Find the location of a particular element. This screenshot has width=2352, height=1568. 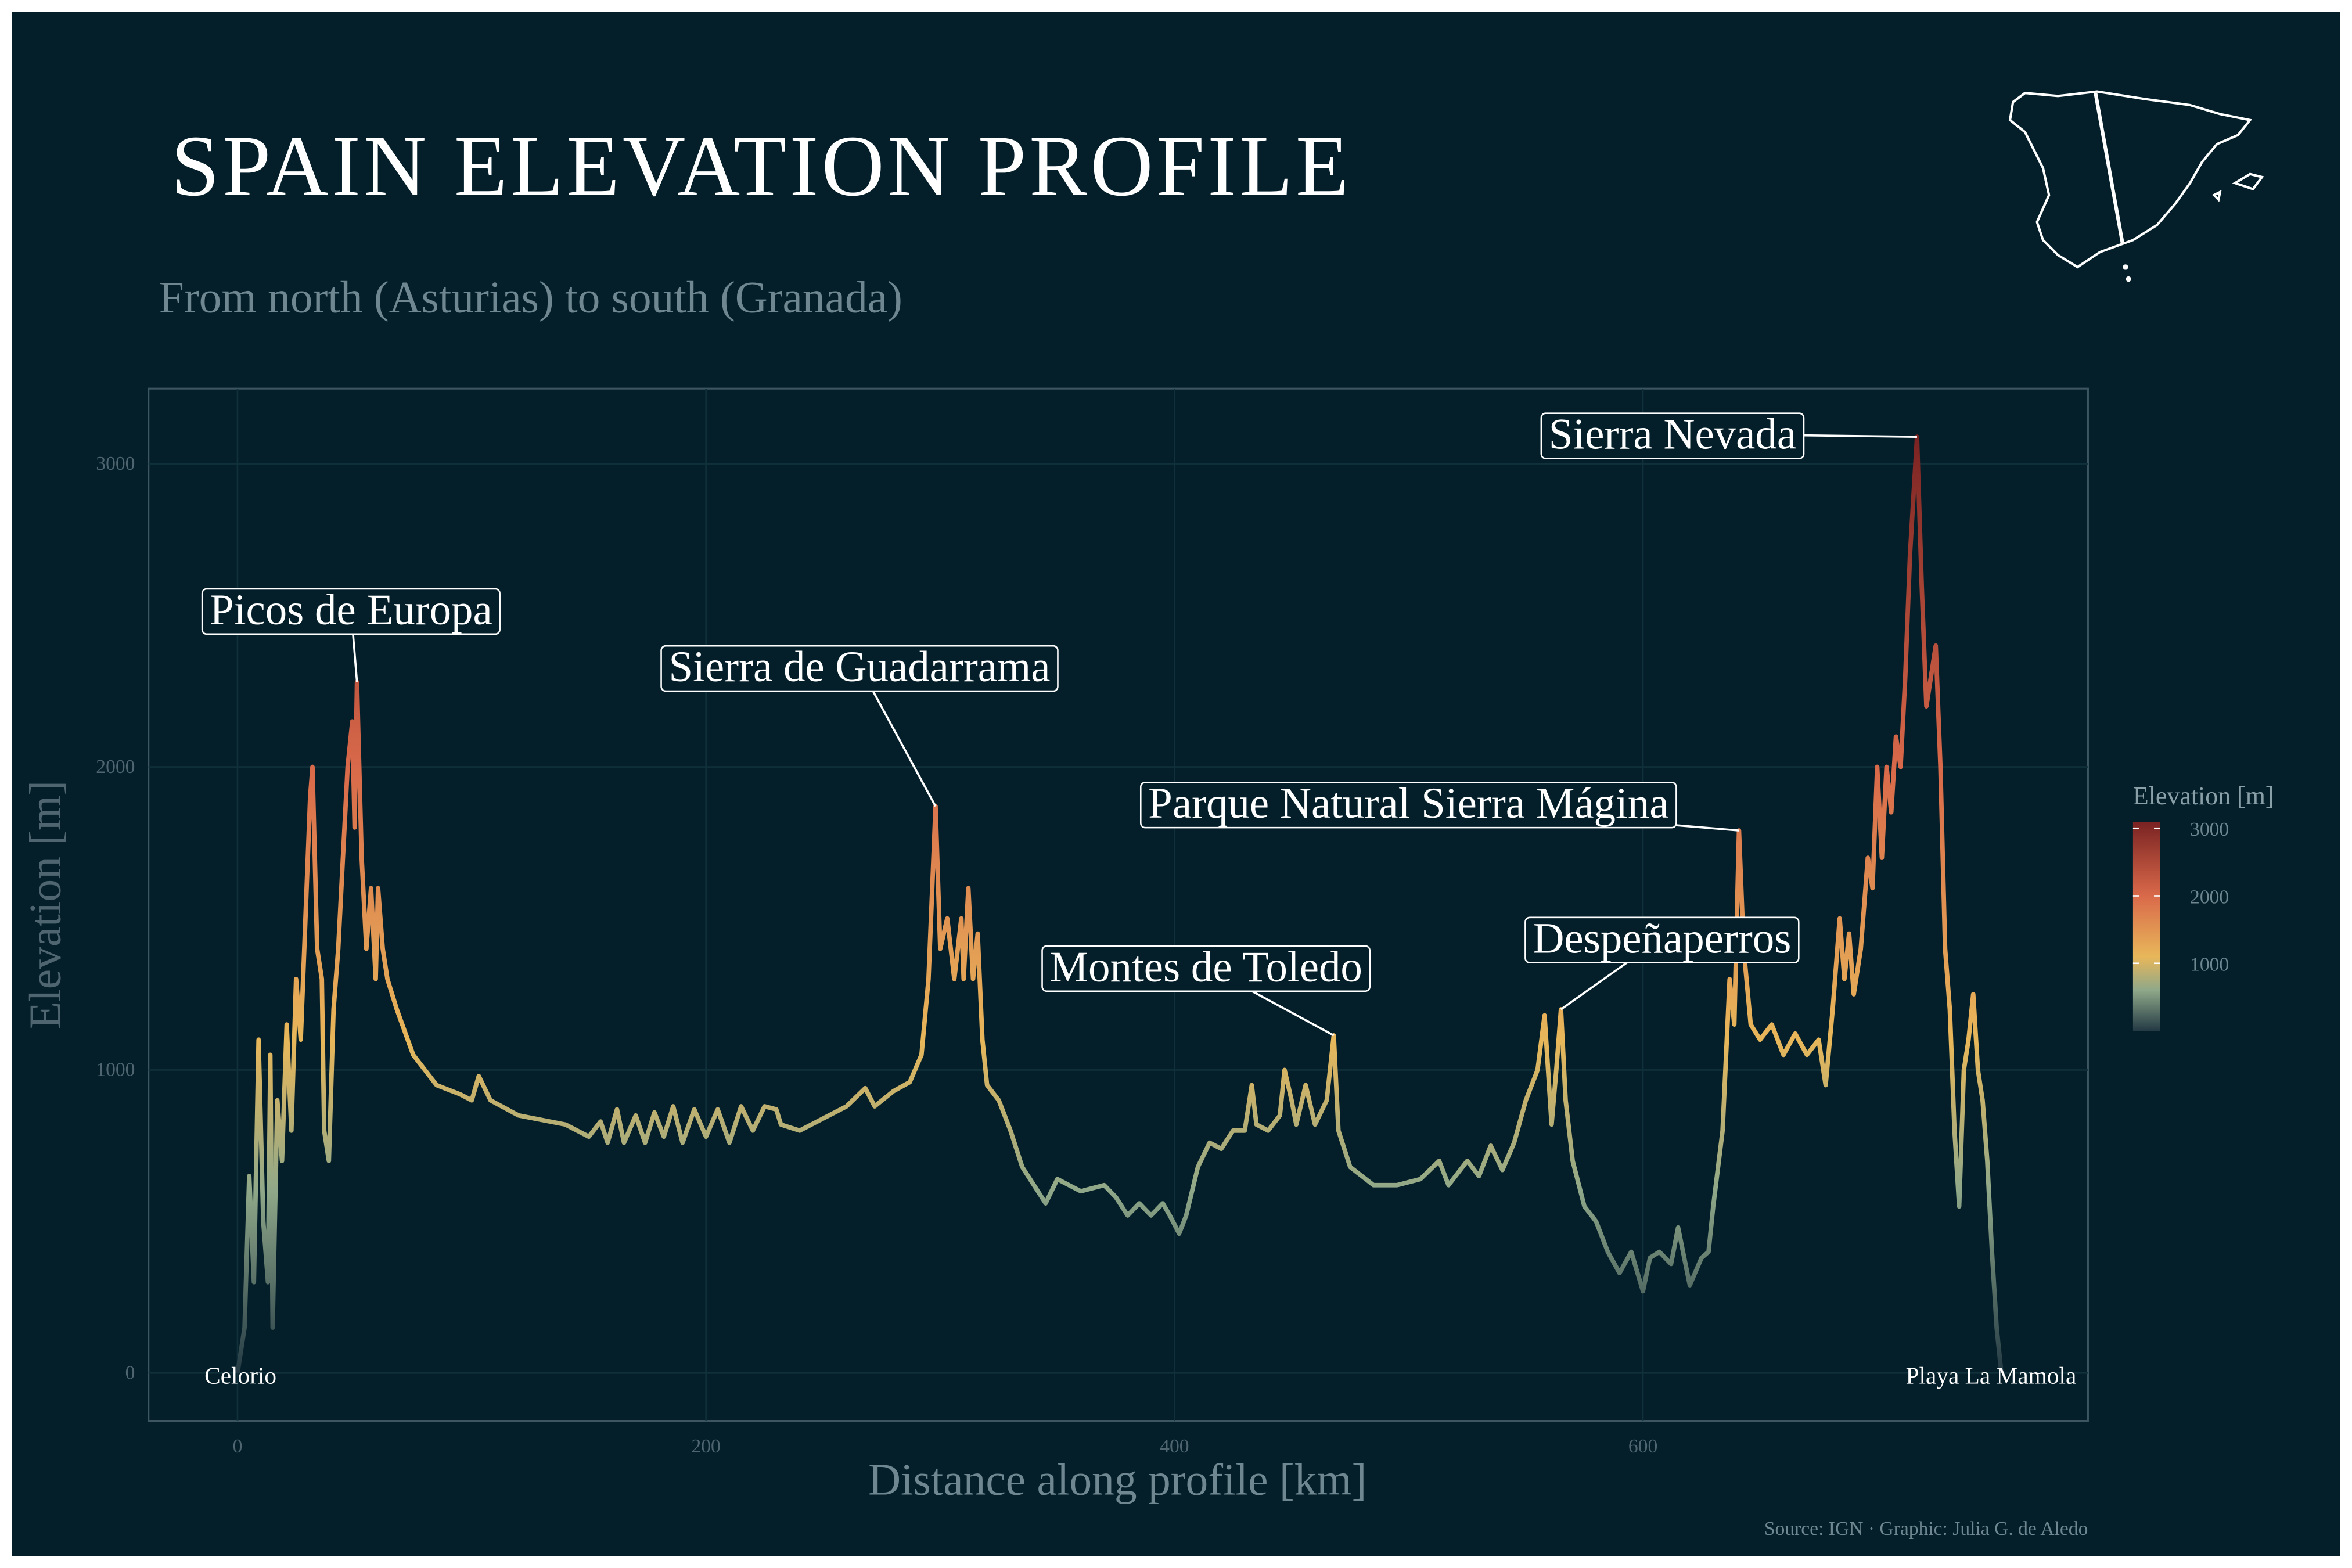

x-tick-label: 600 is located at coordinates (1642, 1446).